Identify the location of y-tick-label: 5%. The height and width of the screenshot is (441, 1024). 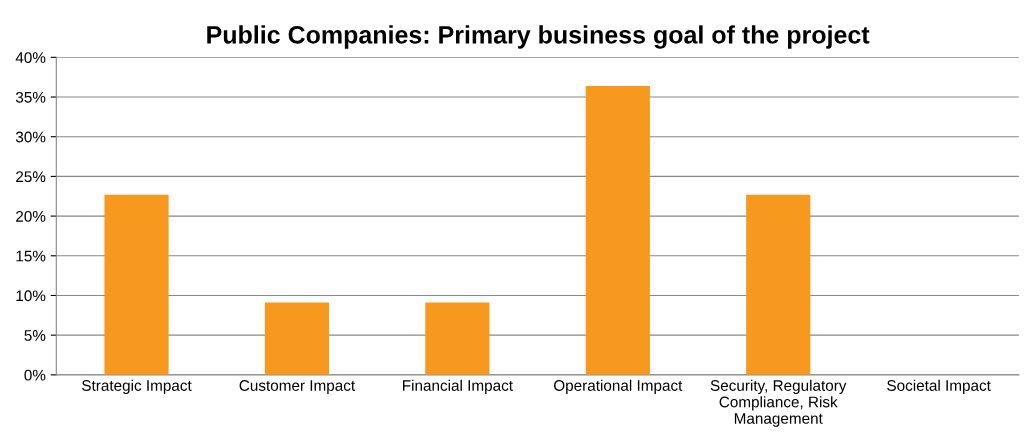
(35, 335).